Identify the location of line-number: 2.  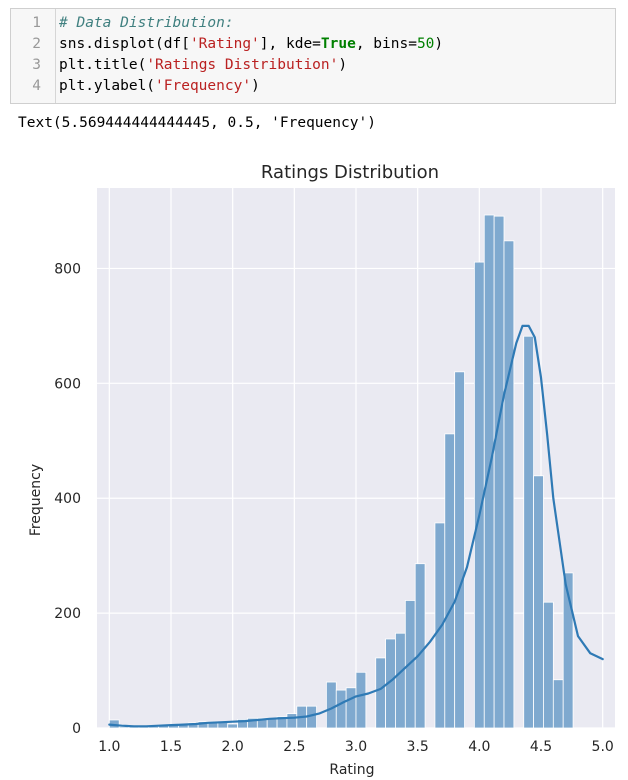
(36, 44).